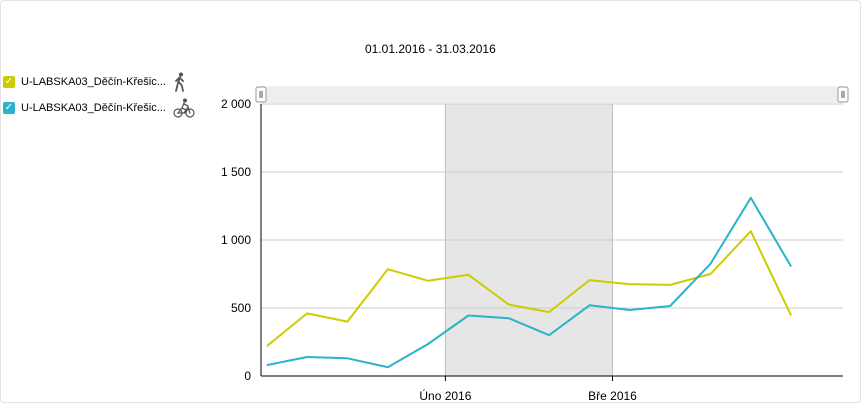 This screenshot has width=863, height=405. Describe the element at coordinates (843, 94) in the screenshot. I see `scrollbar-handle-right` at that location.